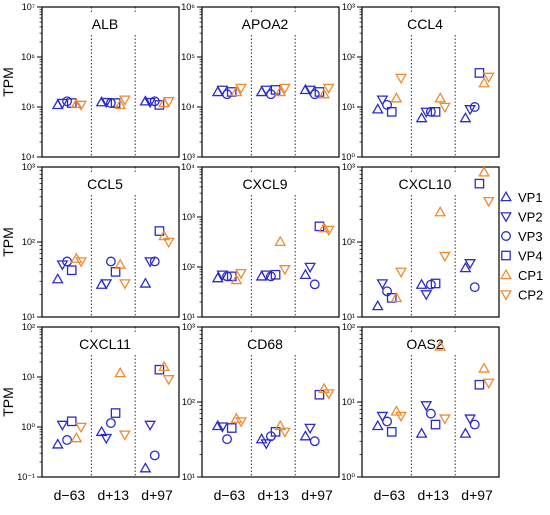  What do you see at coordinates (425, 24) in the screenshot?
I see `panel-title: CCL4` at bounding box center [425, 24].